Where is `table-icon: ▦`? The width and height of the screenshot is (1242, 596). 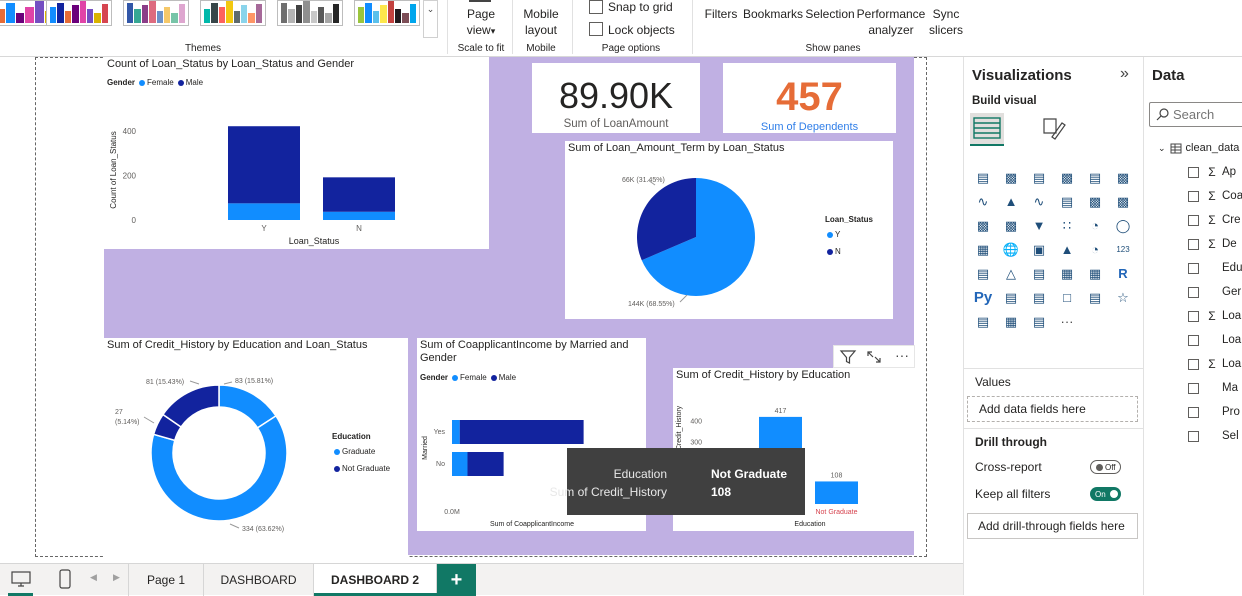 table-icon: ▦ is located at coordinates (1067, 273).